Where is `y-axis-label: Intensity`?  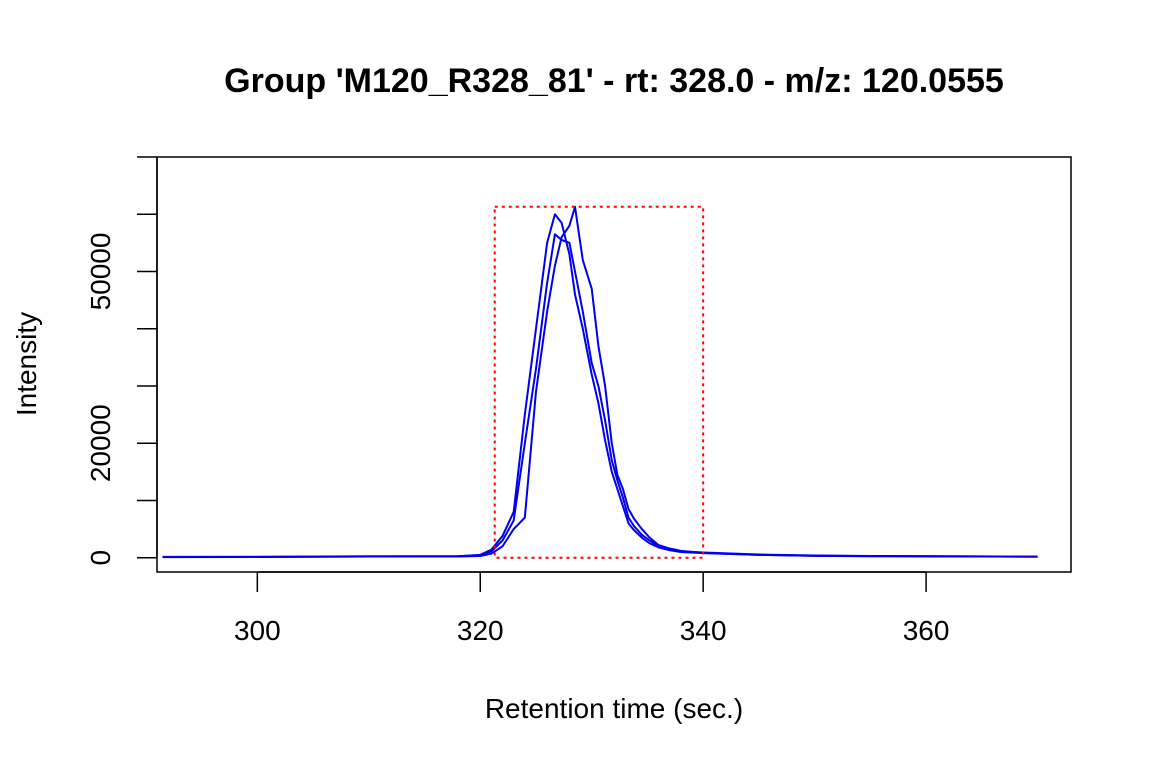
y-axis-label: Intensity is located at coordinates (26, 364).